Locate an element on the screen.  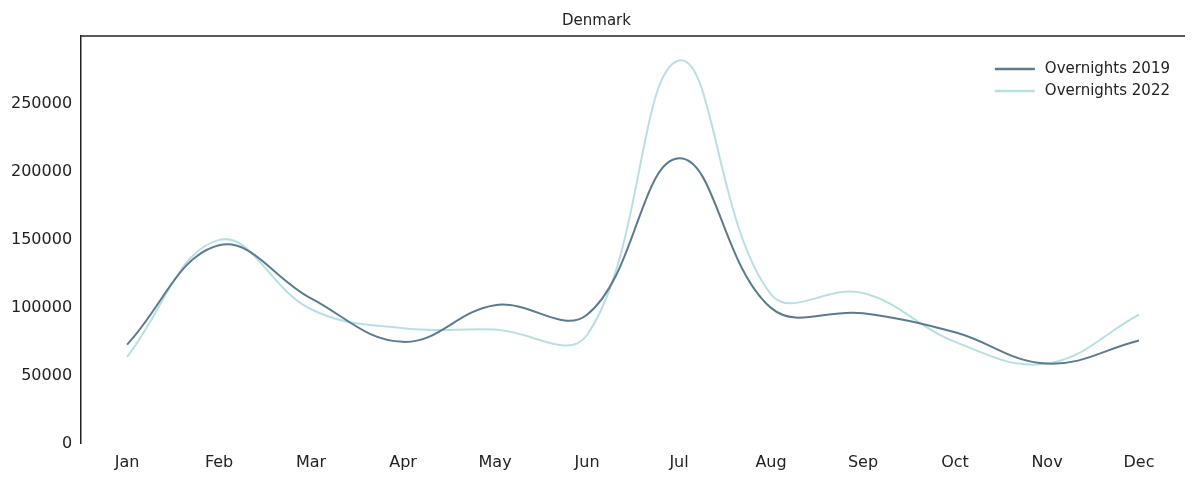
x-tick-label: May is located at coordinates (495, 461).